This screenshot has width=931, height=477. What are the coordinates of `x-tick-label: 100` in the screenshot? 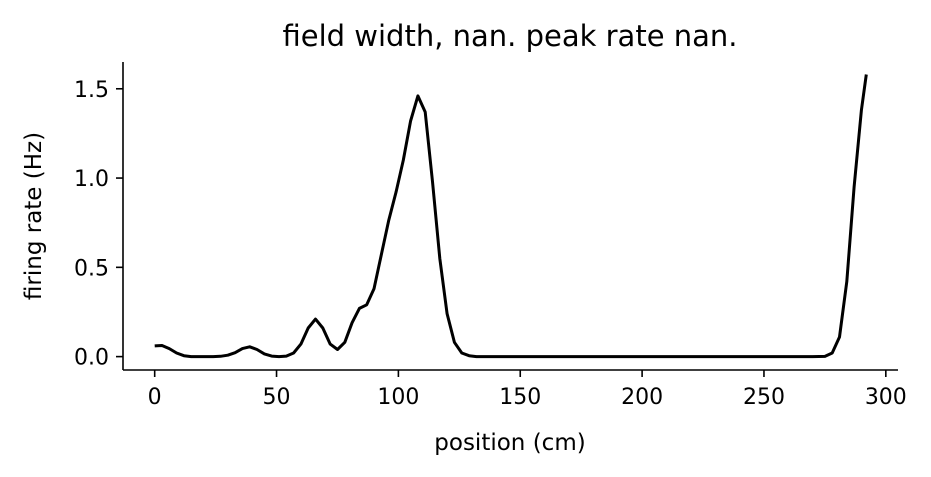 It's located at (398, 397).